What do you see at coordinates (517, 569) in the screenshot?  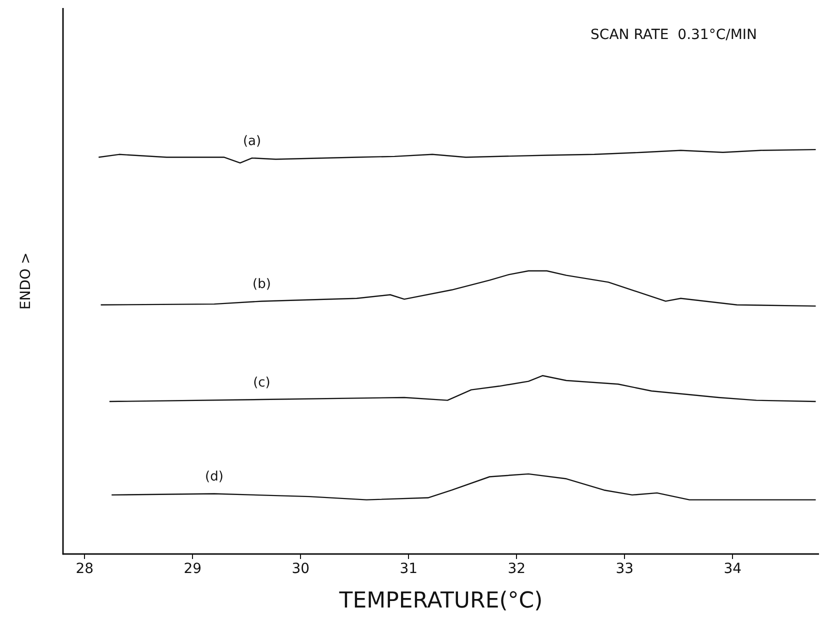 I see `x-tick-label: 32` at bounding box center [517, 569].